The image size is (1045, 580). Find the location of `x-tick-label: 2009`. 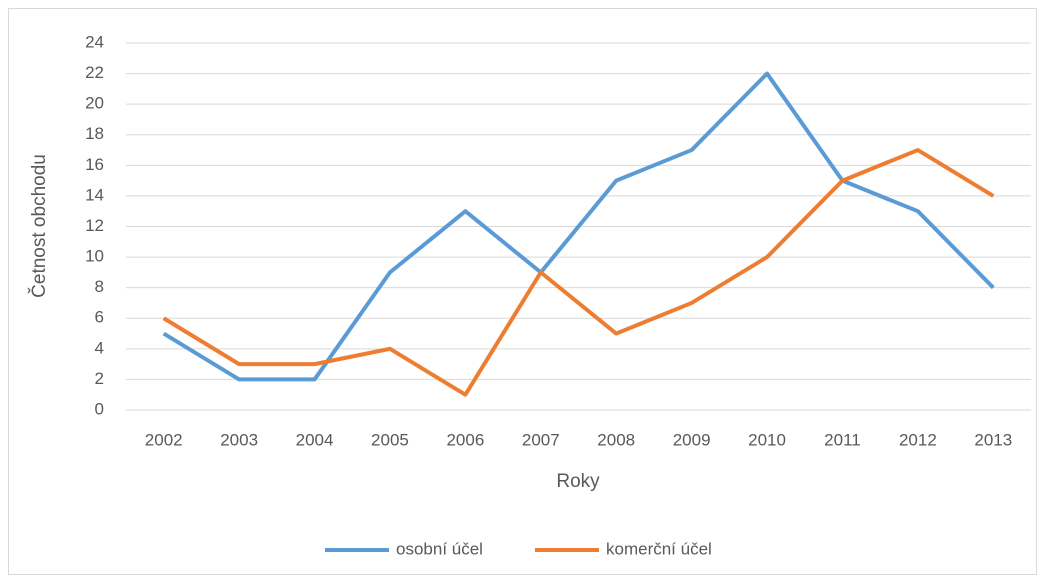

x-tick-label: 2009 is located at coordinates (692, 439).